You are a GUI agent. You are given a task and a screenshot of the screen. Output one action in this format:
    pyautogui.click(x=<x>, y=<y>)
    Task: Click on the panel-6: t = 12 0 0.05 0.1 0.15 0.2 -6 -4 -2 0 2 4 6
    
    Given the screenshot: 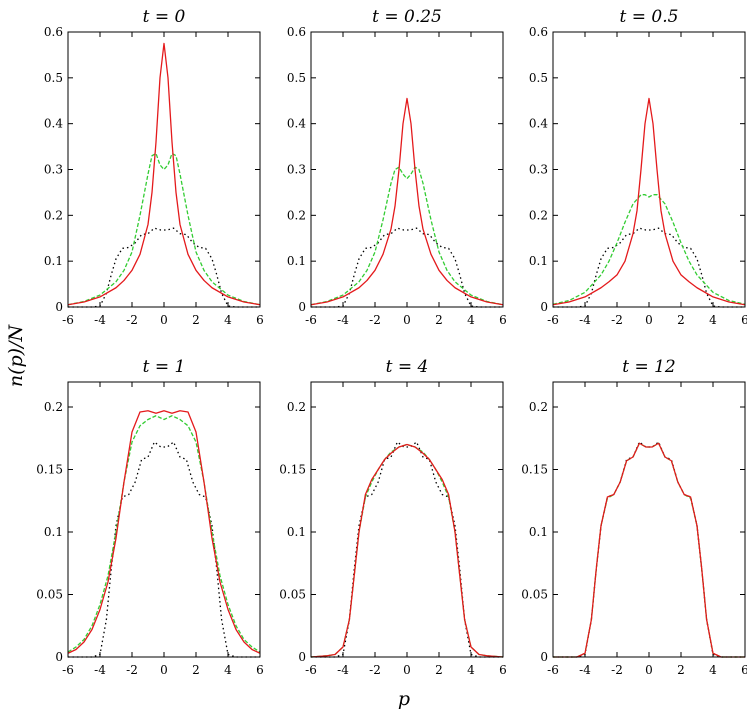 What is the action you would take?
    pyautogui.click(x=634, y=517)
    